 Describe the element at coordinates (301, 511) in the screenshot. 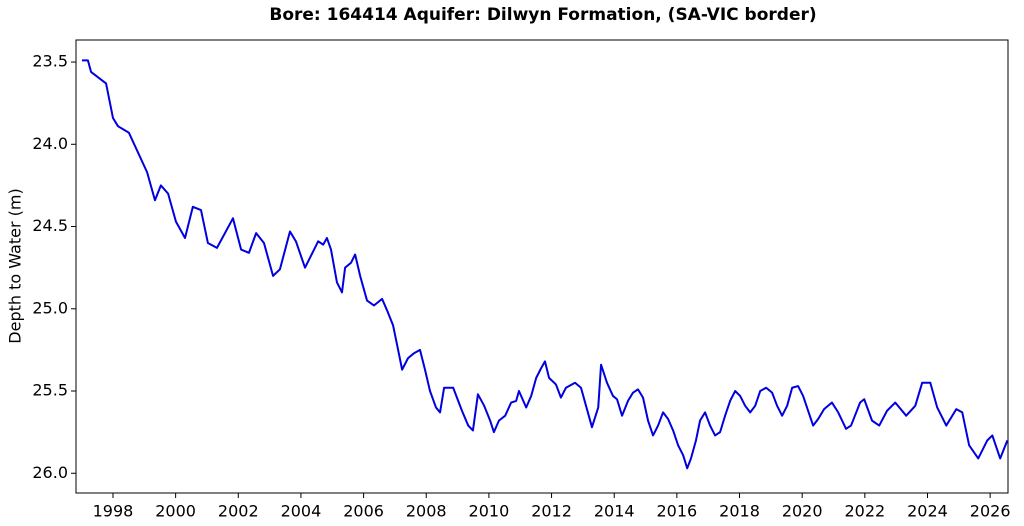

I see `x-tick-label: 2004` at that location.